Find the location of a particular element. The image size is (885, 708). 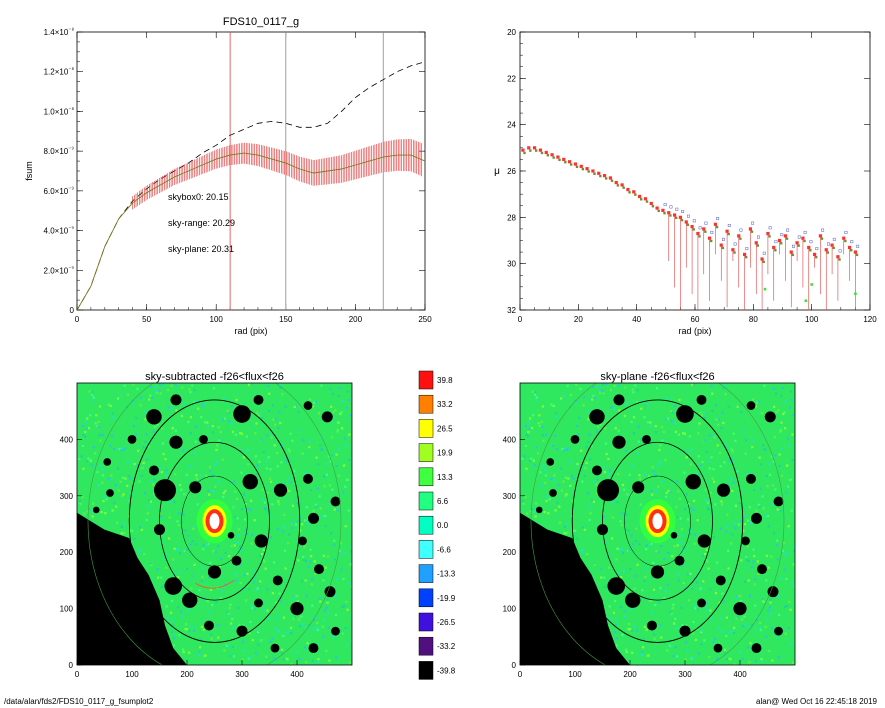

fsum-x-tick-label: 100 is located at coordinates (217, 319).